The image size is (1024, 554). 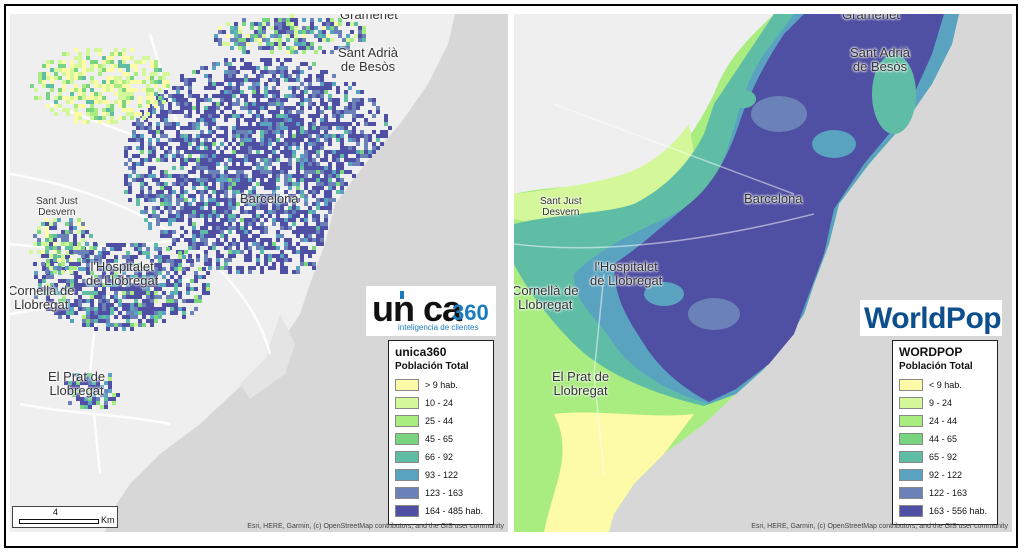 I want to click on legend-item: 65 - 92, so click(x=945, y=457).